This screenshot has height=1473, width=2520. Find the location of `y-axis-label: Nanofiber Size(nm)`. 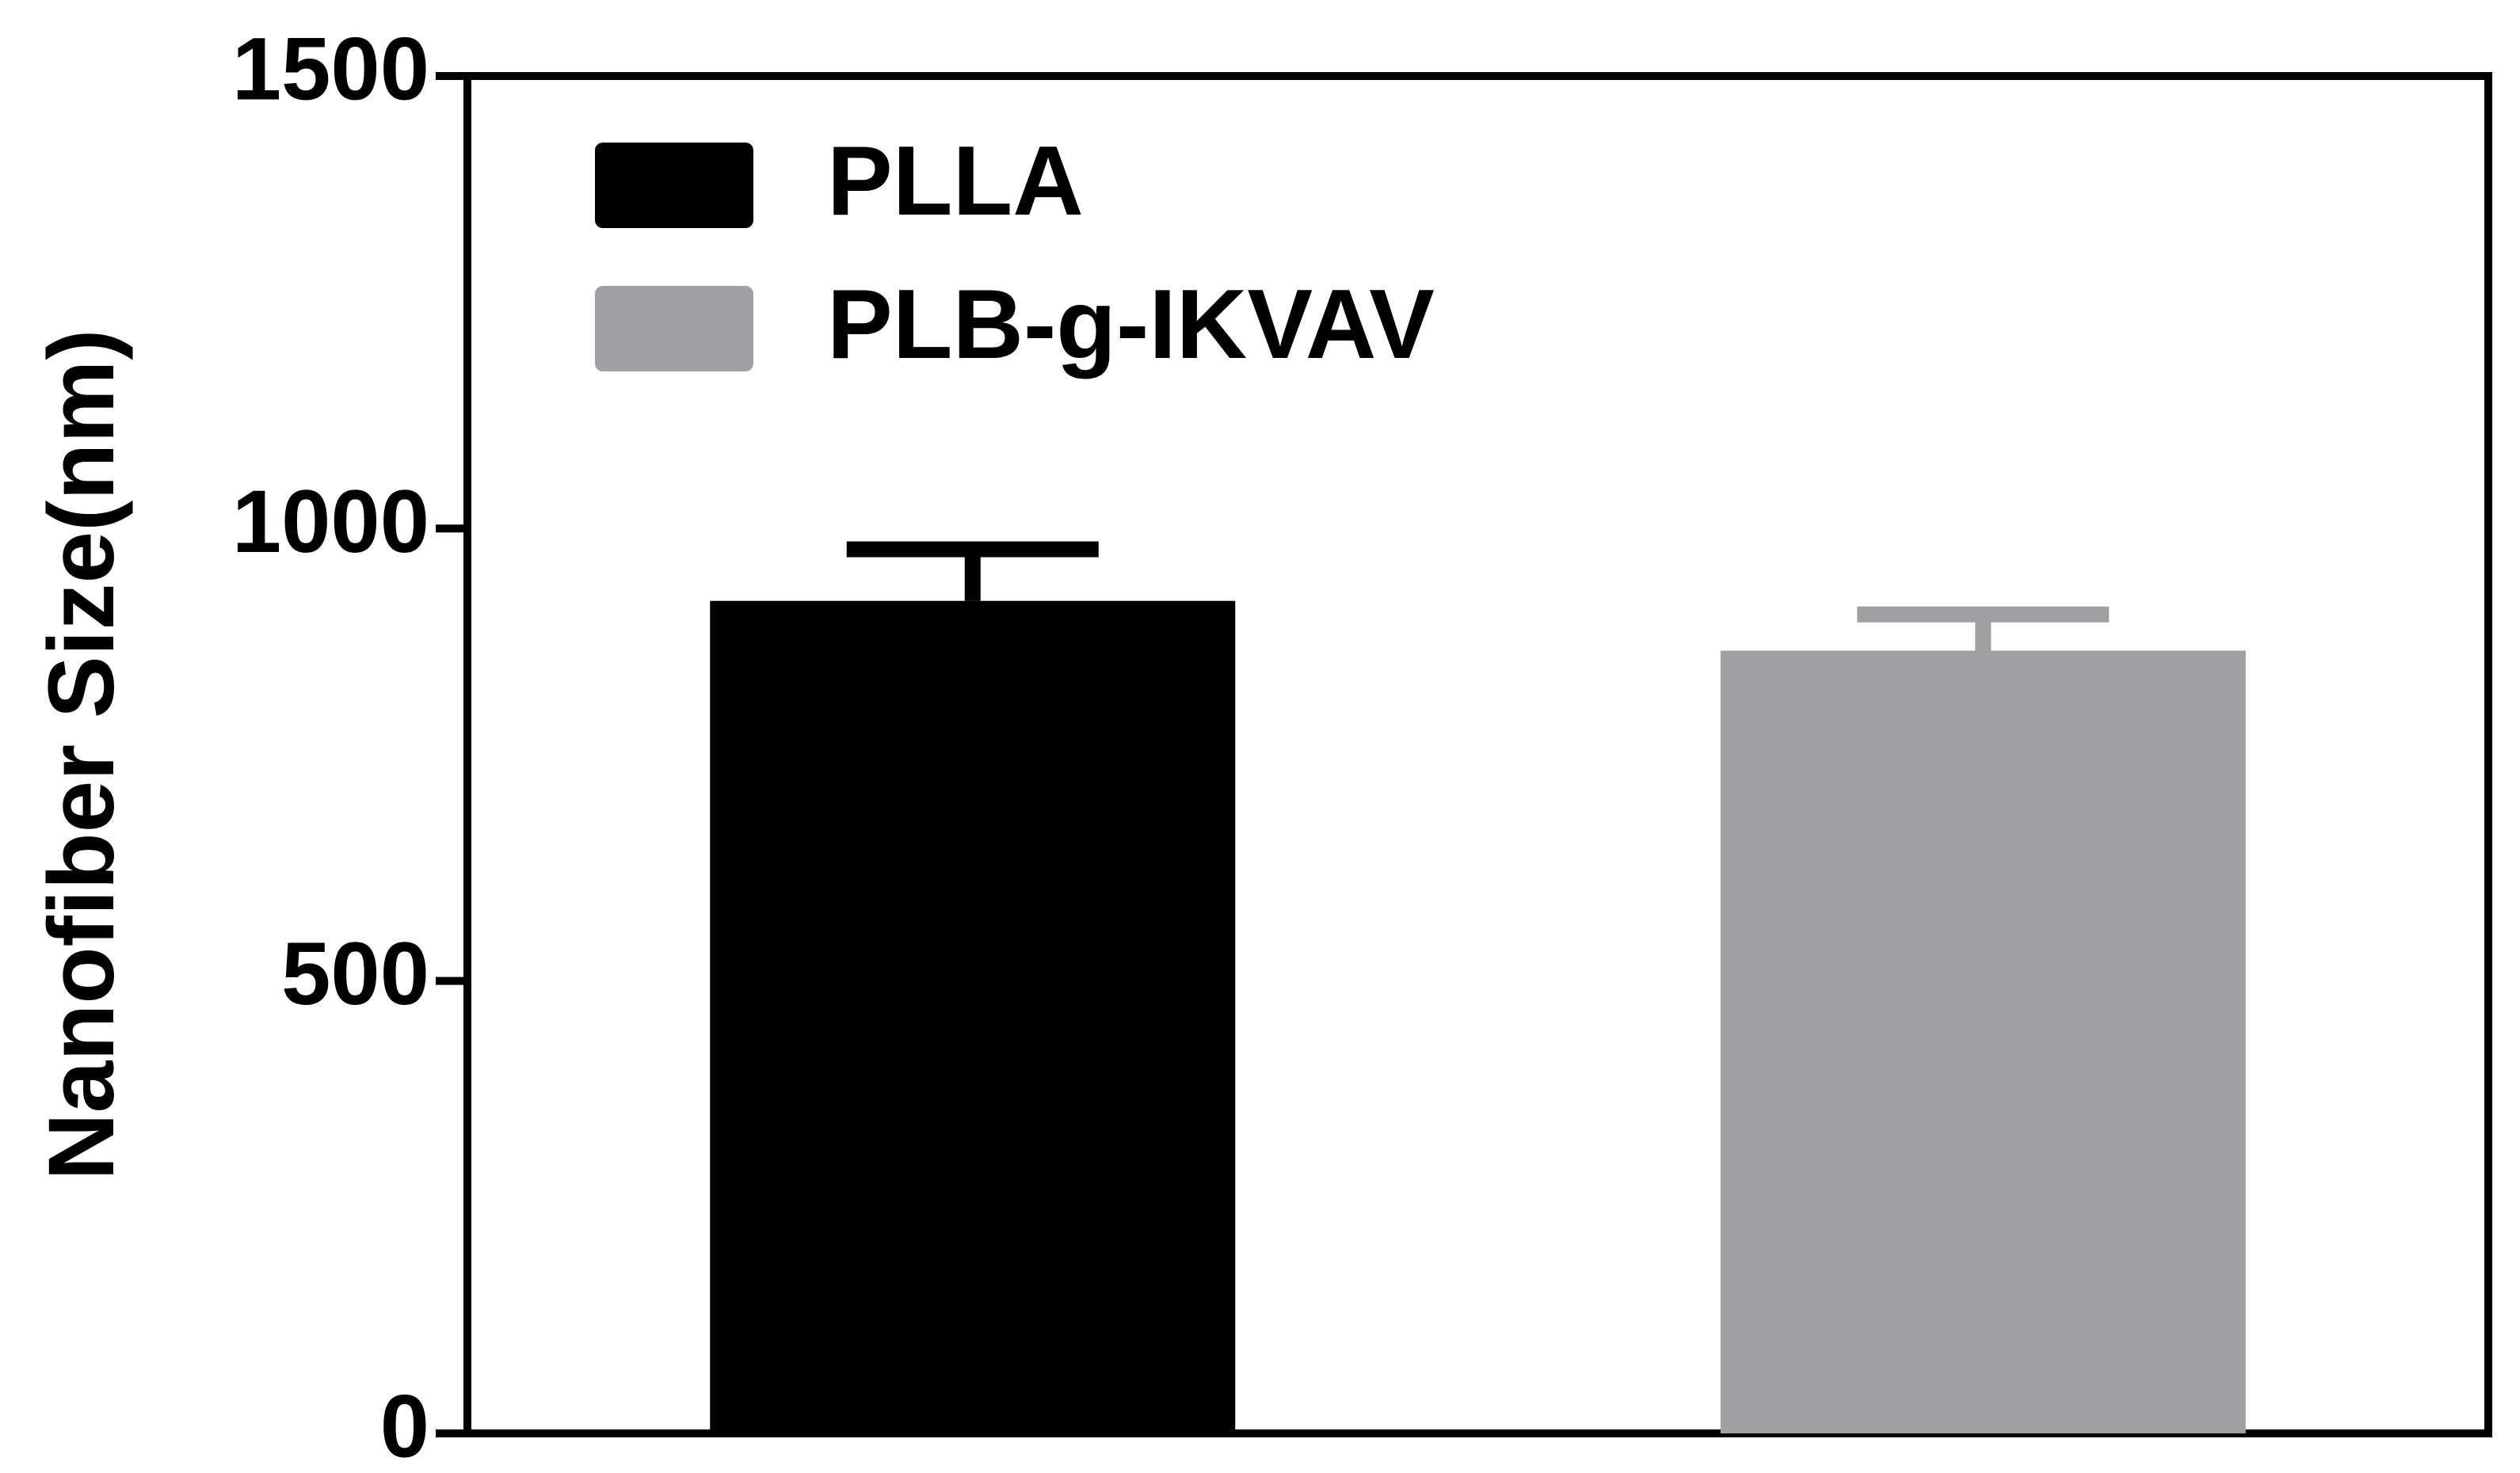

y-axis-label: Nanofiber Size(nm) is located at coordinates (81, 755).